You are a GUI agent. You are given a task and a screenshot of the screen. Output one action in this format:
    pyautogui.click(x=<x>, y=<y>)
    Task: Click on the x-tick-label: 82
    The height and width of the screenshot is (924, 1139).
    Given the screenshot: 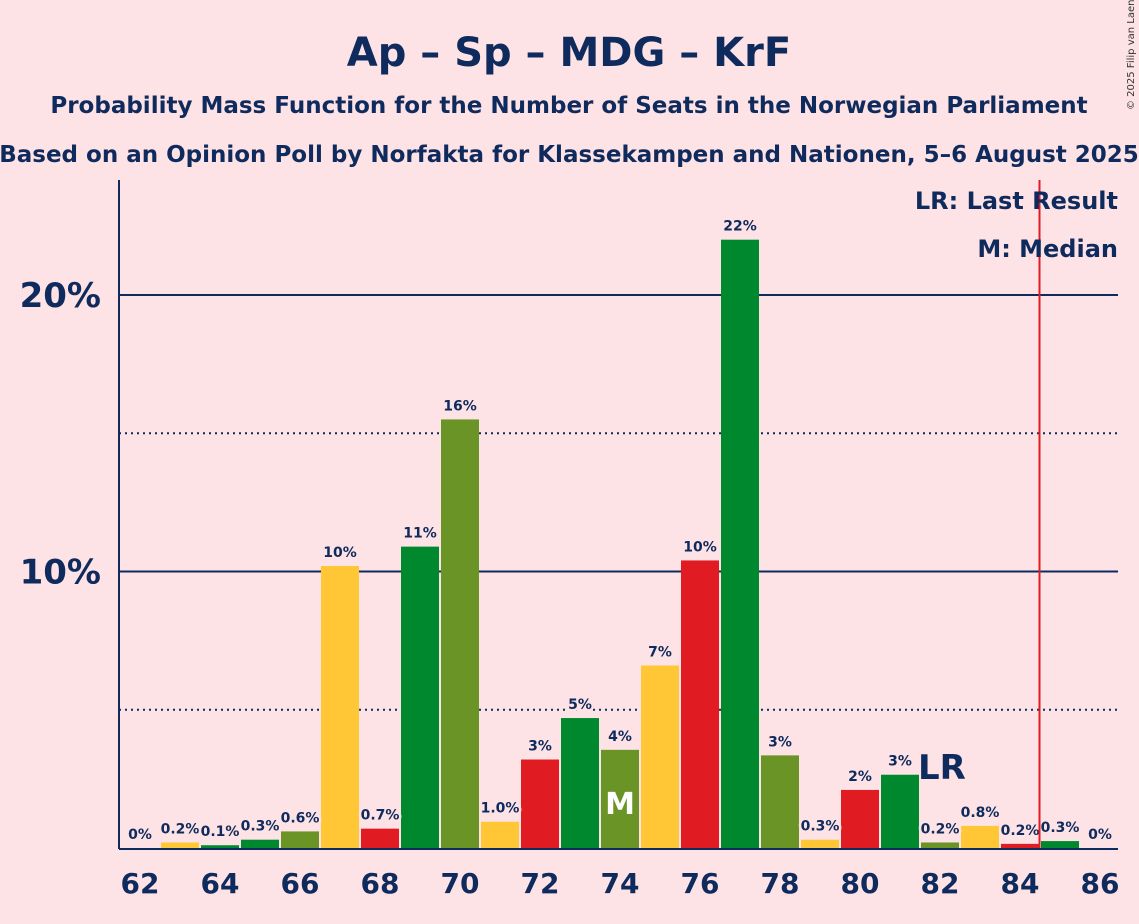 What is the action you would take?
    pyautogui.click(x=940, y=883)
    